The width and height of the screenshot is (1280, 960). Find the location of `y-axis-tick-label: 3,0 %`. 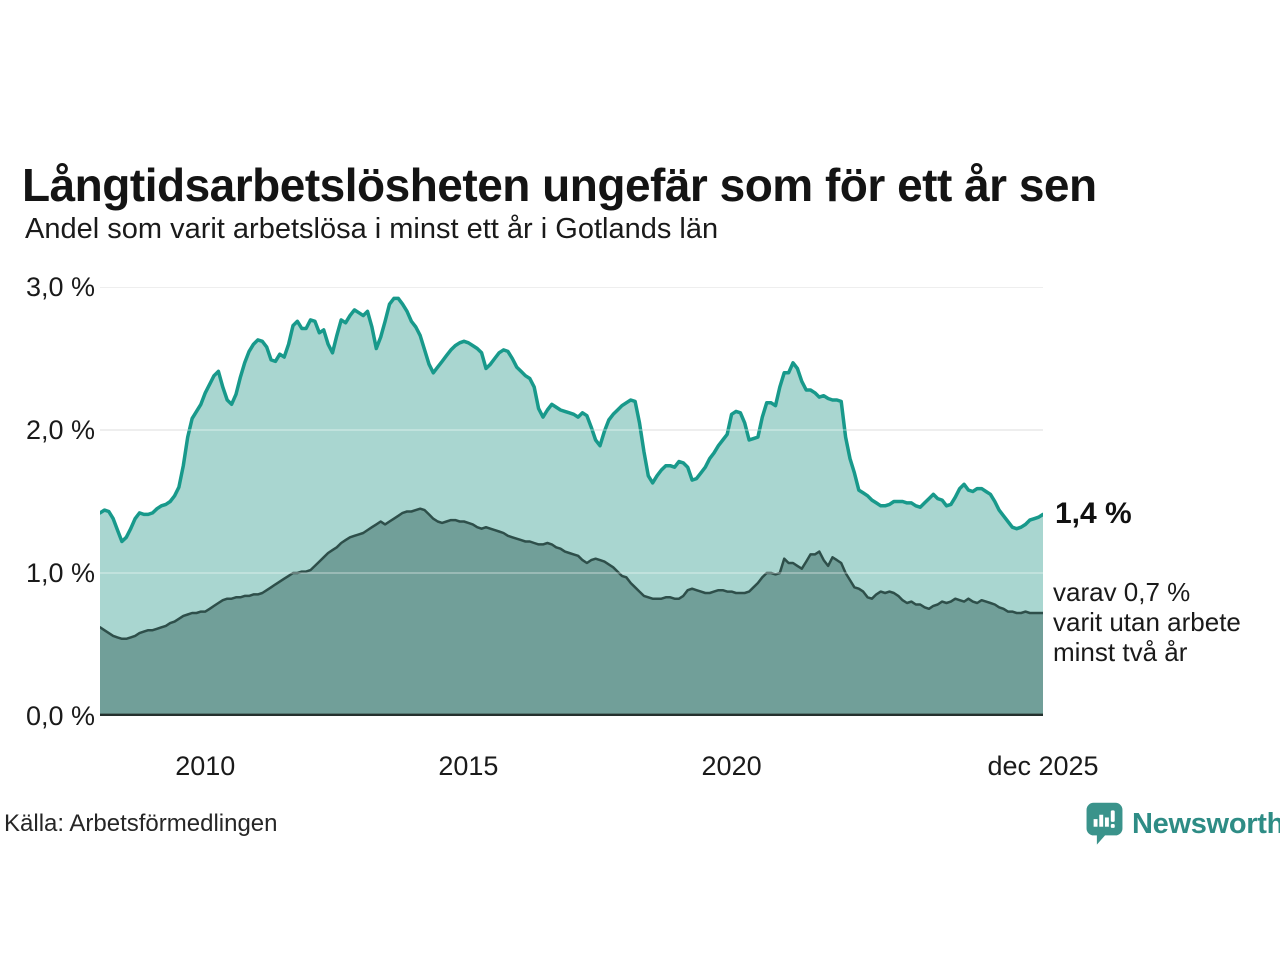

y-axis-tick-label: 3,0 % is located at coordinates (60, 287).